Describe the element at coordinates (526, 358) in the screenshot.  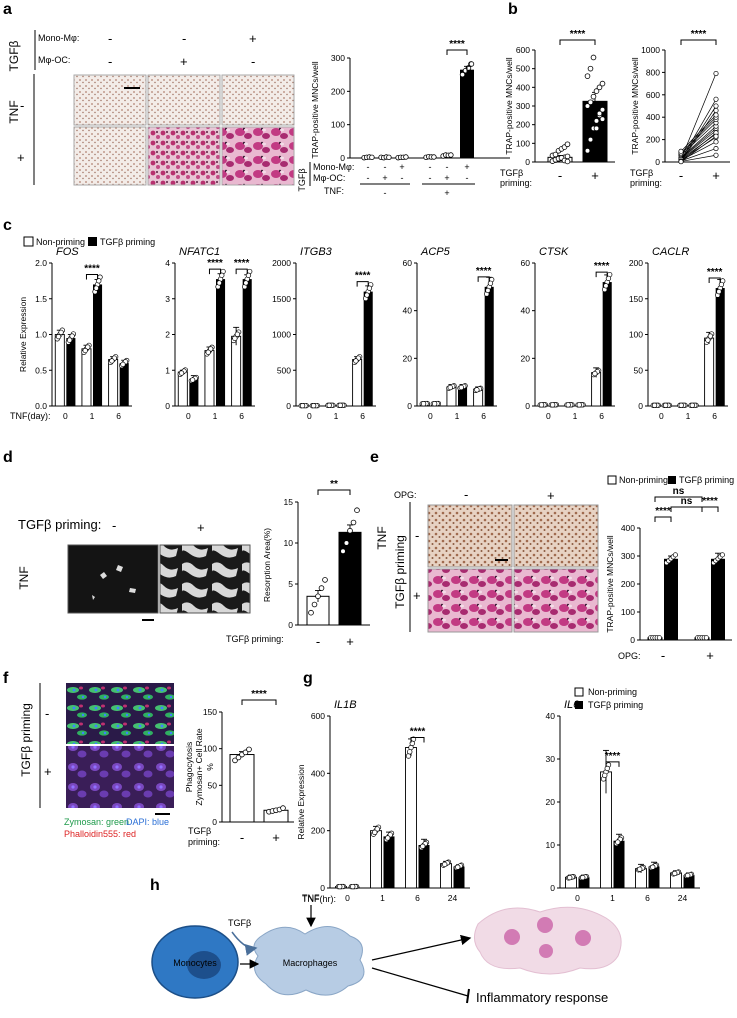
I see `c4-y-tick-label: 20` at that location.